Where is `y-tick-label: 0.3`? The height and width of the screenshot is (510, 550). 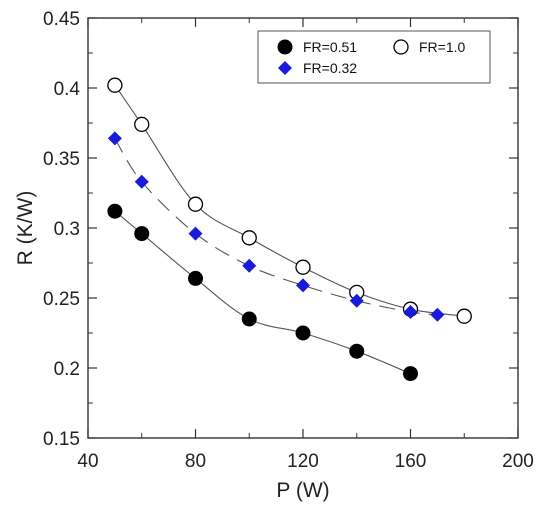 y-tick-label: 0.3 is located at coordinates (67, 229).